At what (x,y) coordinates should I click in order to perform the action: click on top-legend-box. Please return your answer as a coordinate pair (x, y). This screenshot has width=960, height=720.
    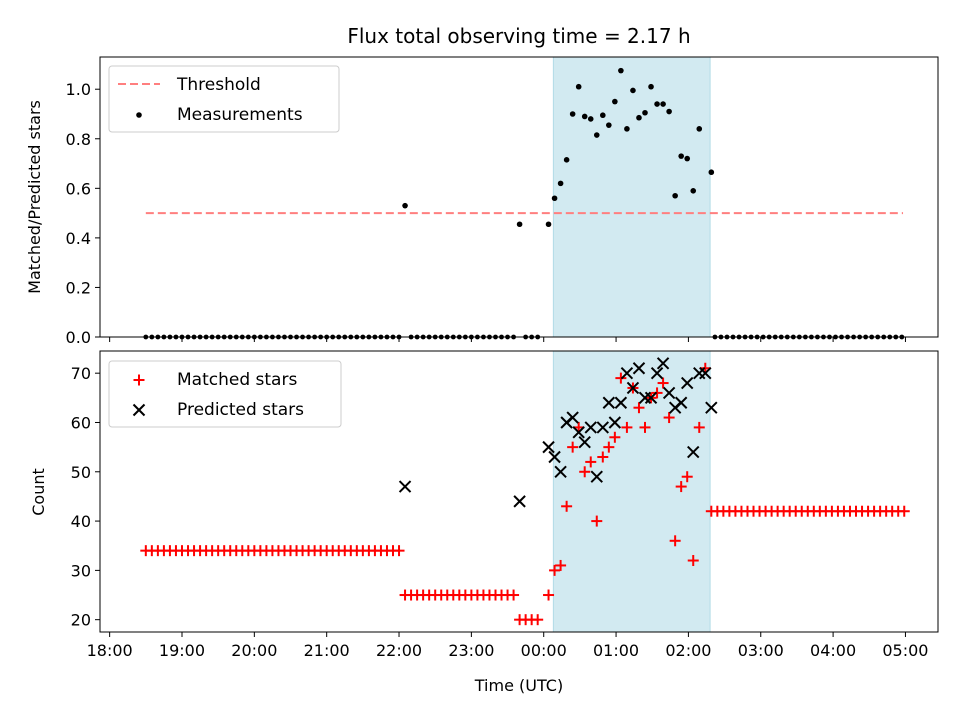
    Looking at the image, I should click on (224, 99).